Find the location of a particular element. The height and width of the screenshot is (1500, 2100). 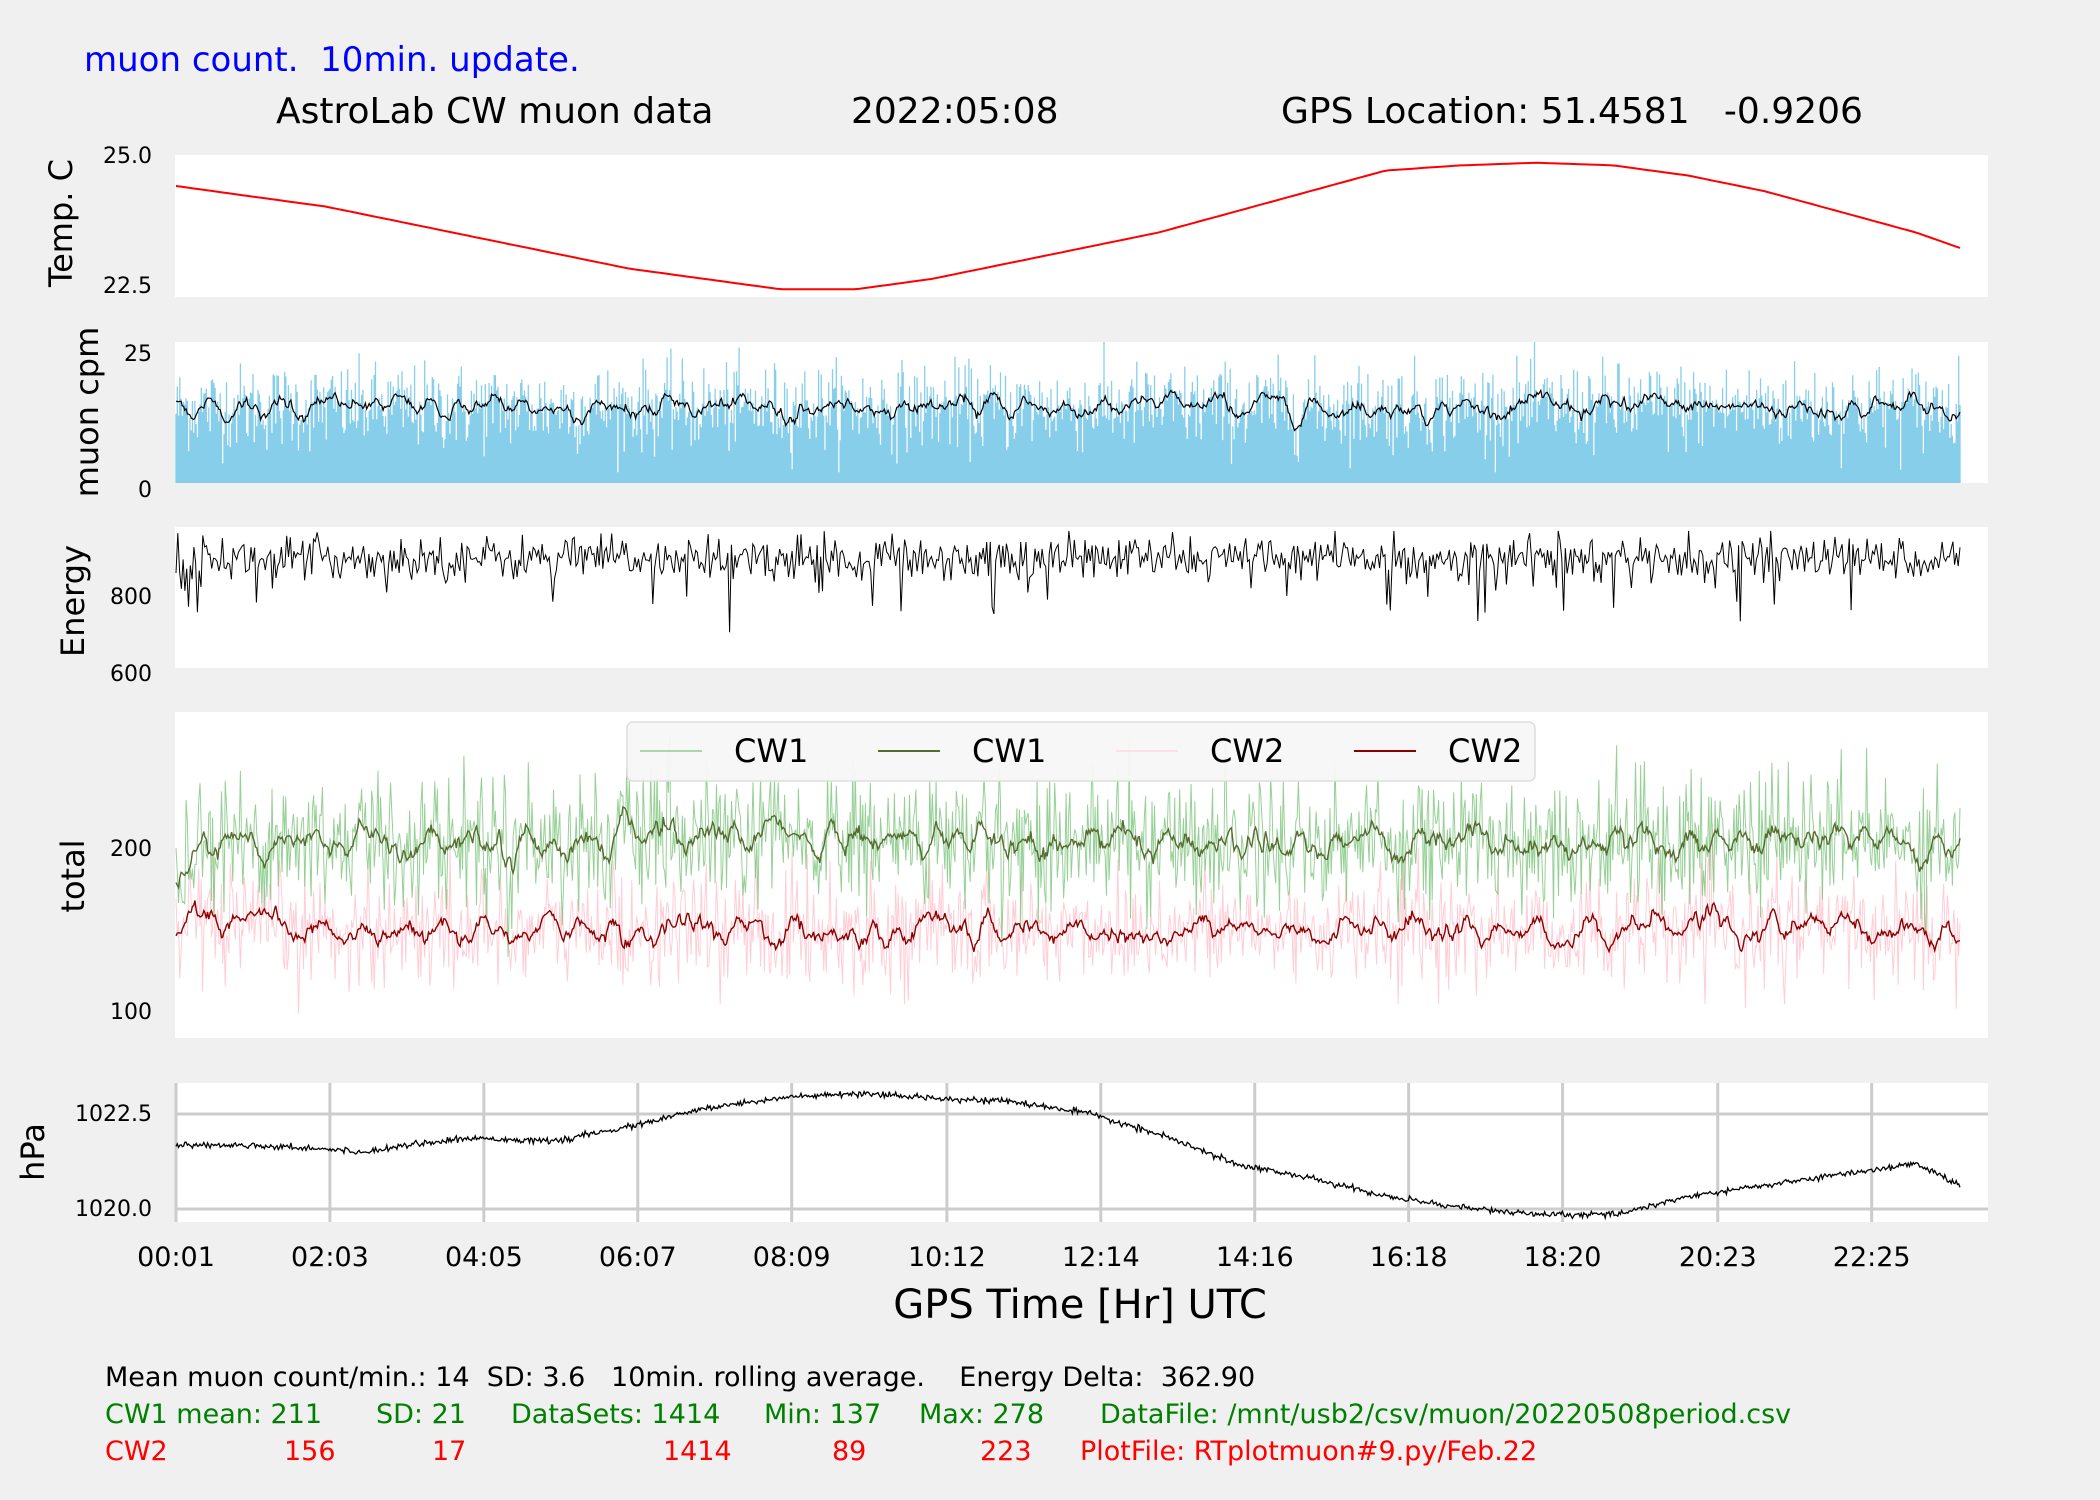

cw2-max: 223 is located at coordinates (1006, 1451).